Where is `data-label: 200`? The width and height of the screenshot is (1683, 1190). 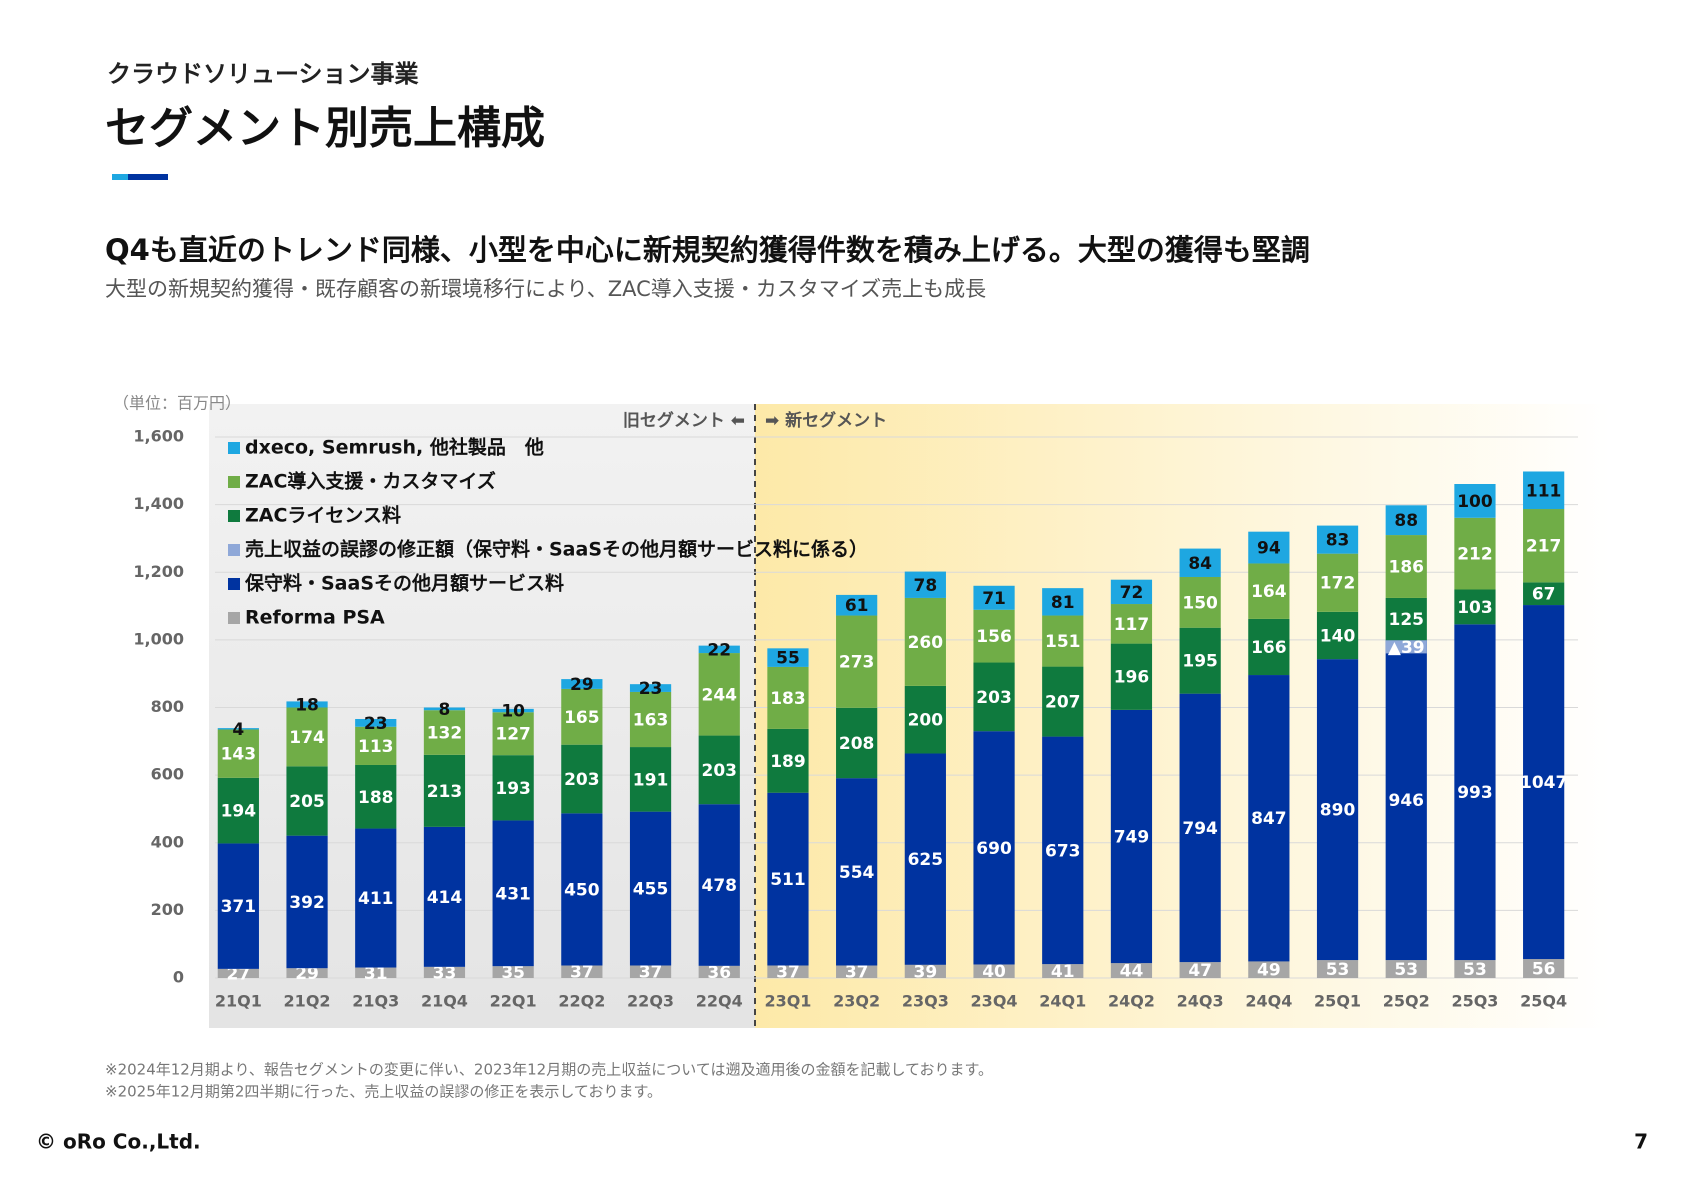
data-label: 200 is located at coordinates (926, 721).